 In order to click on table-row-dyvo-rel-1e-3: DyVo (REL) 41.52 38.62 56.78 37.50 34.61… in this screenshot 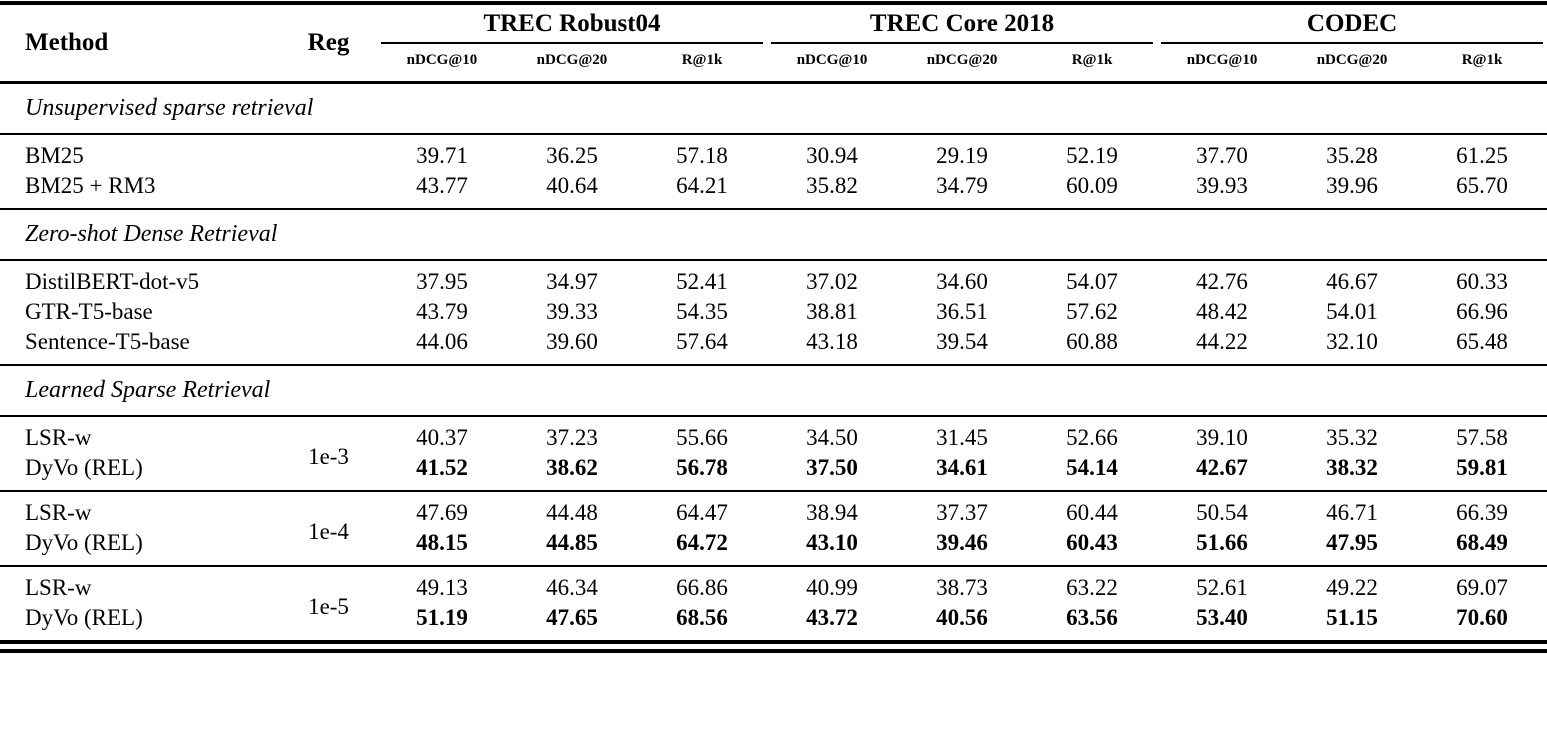, I will do `click(773, 472)`.